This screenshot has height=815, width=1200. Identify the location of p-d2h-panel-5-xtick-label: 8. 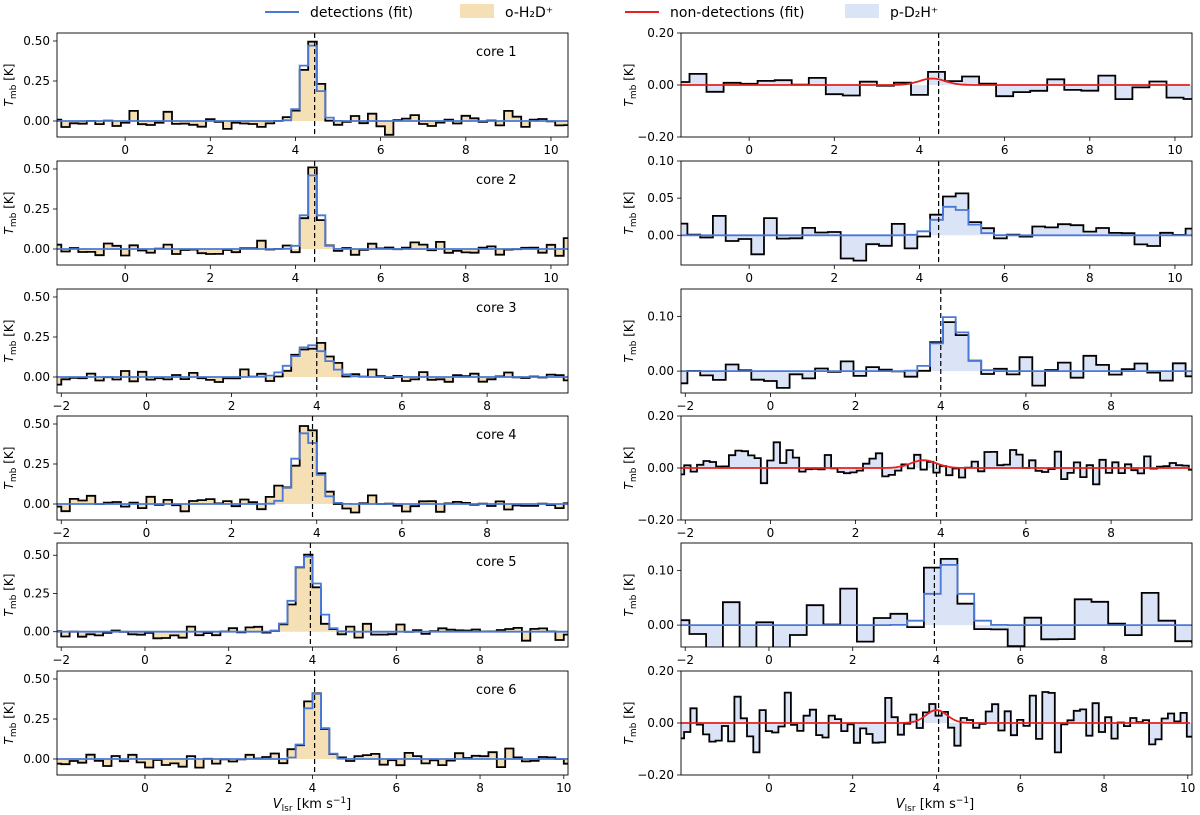
(1104, 660).